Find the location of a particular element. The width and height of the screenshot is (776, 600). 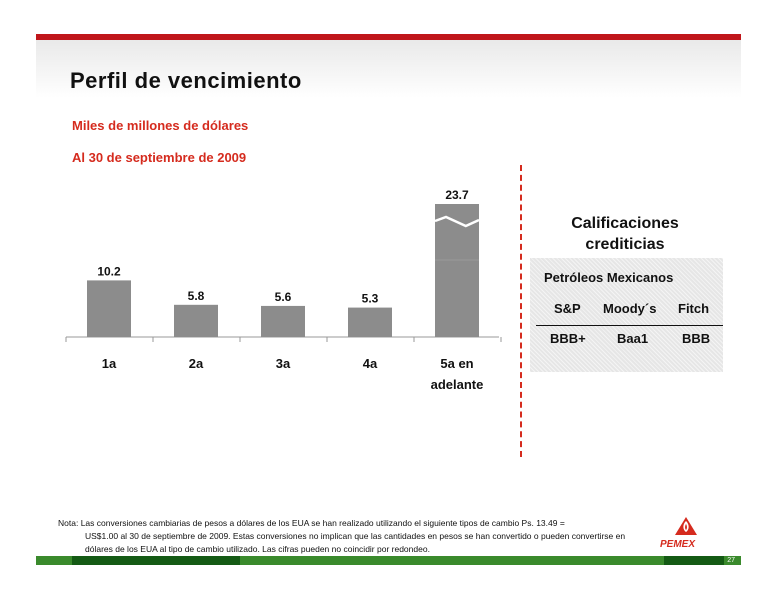

ratings-title-line1: Calificaciones is located at coordinates (625, 223).